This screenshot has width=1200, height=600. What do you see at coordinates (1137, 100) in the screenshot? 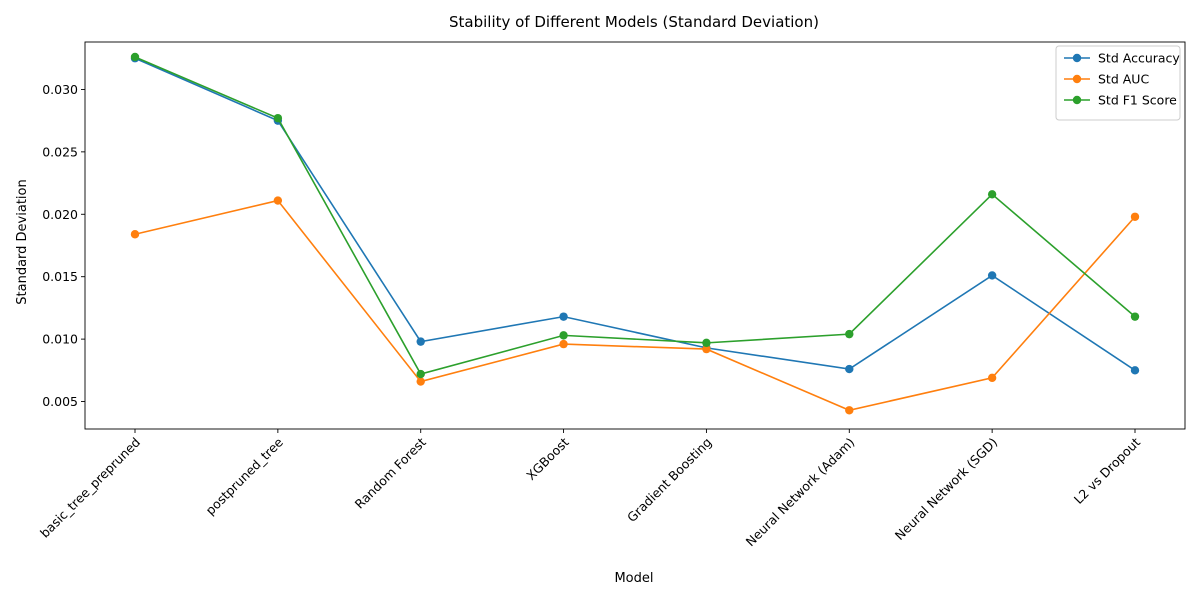
I see `legend-label: Std F1 Score` at bounding box center [1137, 100].